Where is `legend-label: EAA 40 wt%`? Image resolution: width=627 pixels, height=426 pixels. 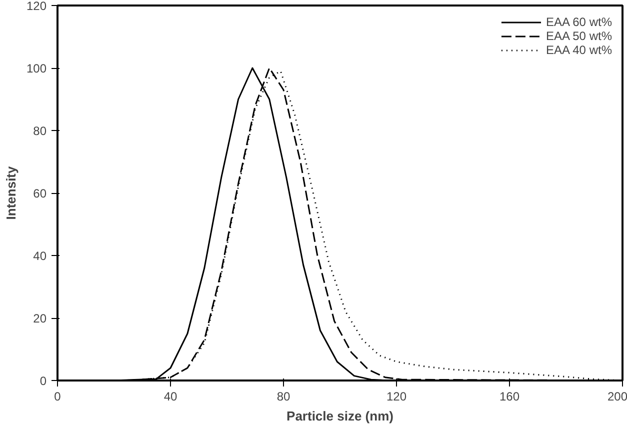
legend-label: EAA 40 wt% is located at coordinates (579, 50).